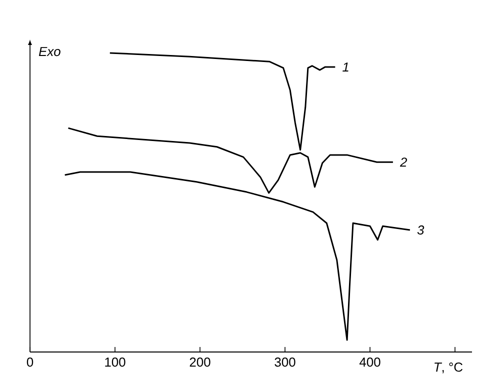  Describe the element at coordinates (285, 362) in the screenshot. I see `x-tick-label: 300` at that location.